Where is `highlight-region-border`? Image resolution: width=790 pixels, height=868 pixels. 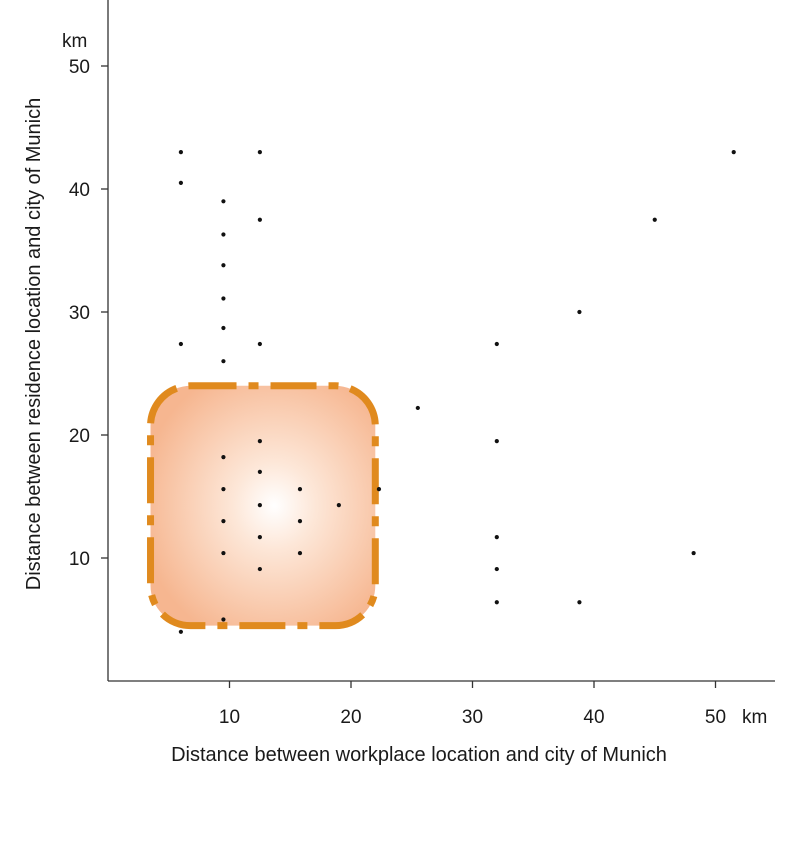 highlight-region-border is located at coordinates (263, 506).